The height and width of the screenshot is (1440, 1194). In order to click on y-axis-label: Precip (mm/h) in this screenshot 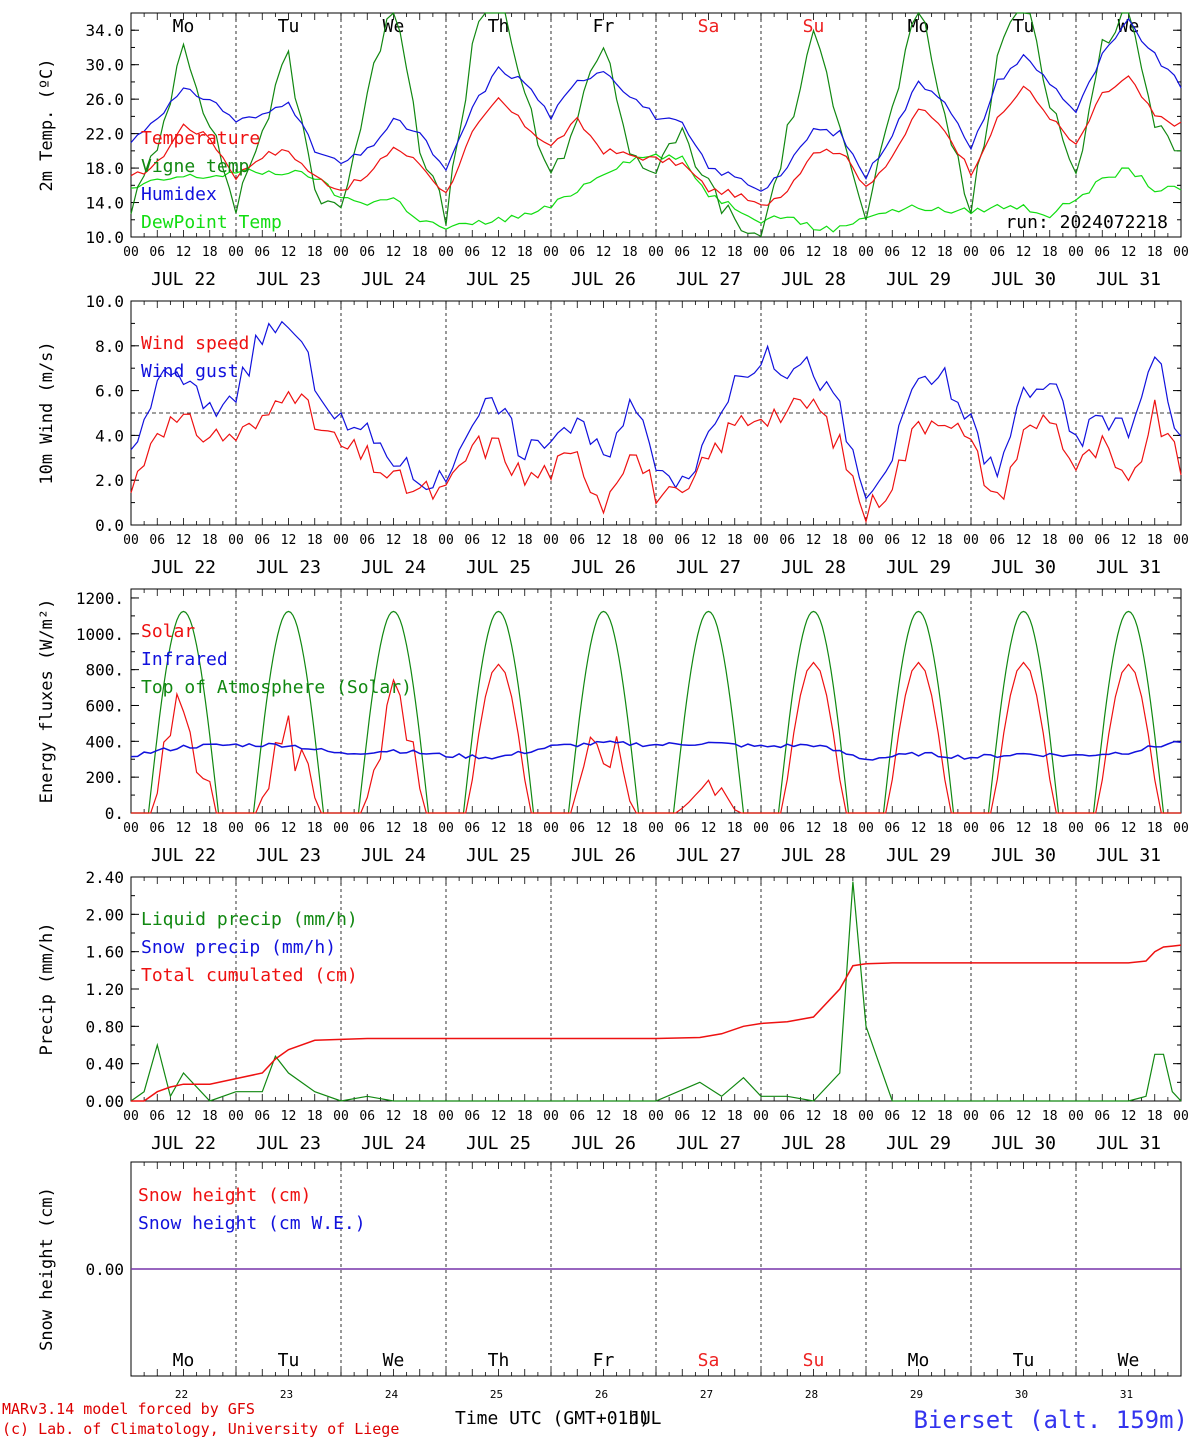, I will do `click(47, 988)`.